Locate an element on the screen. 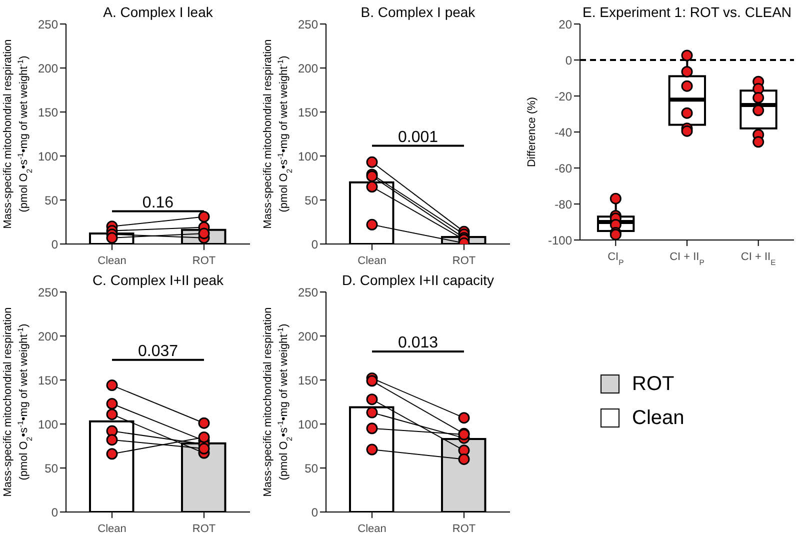 Image resolution: width=800 pixels, height=534 pixels. chart-title: E. Experiment 1: ROT vs. CLEAN is located at coordinates (687, 12).